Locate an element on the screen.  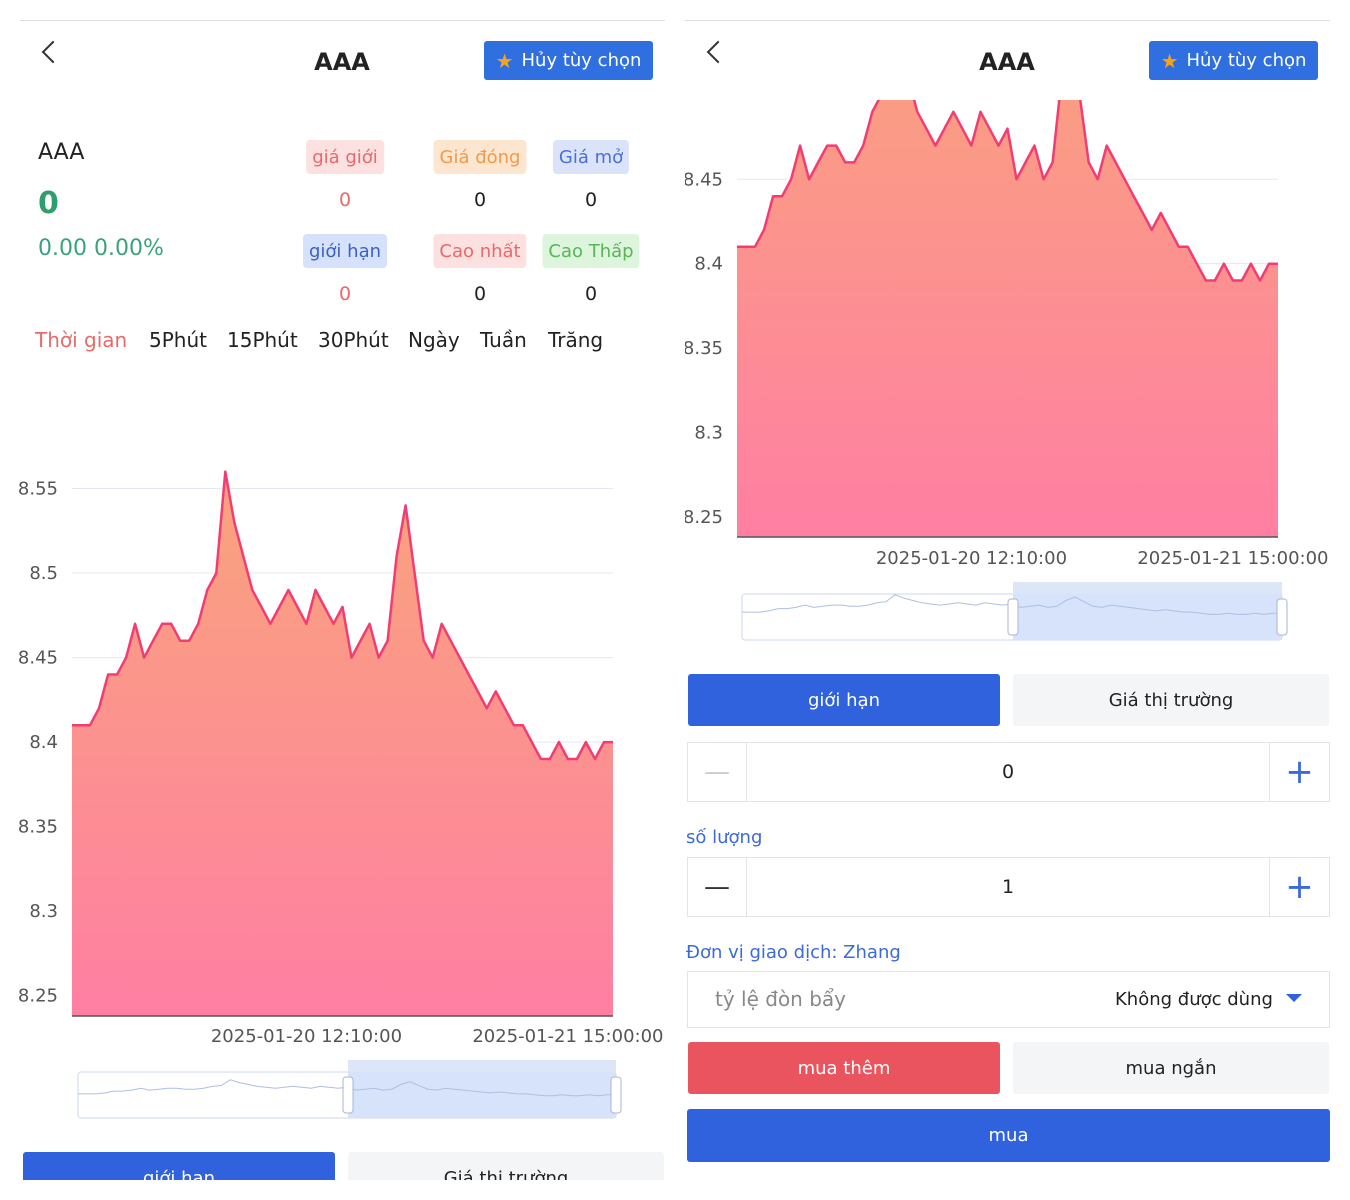
period-tab: 30Phút is located at coordinates (353, 340).